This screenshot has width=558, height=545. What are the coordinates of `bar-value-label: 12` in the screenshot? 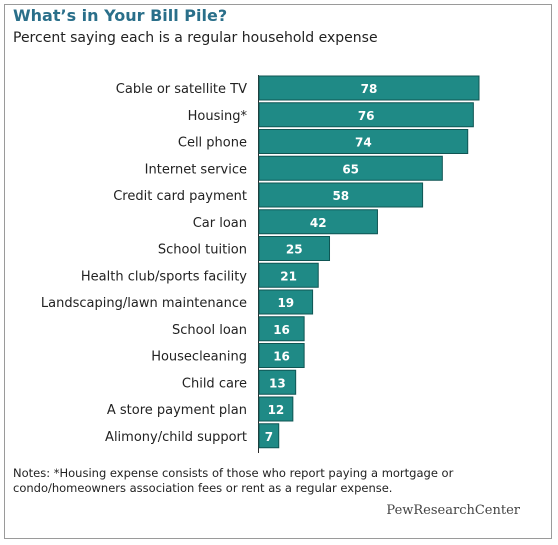 It's located at (276, 410).